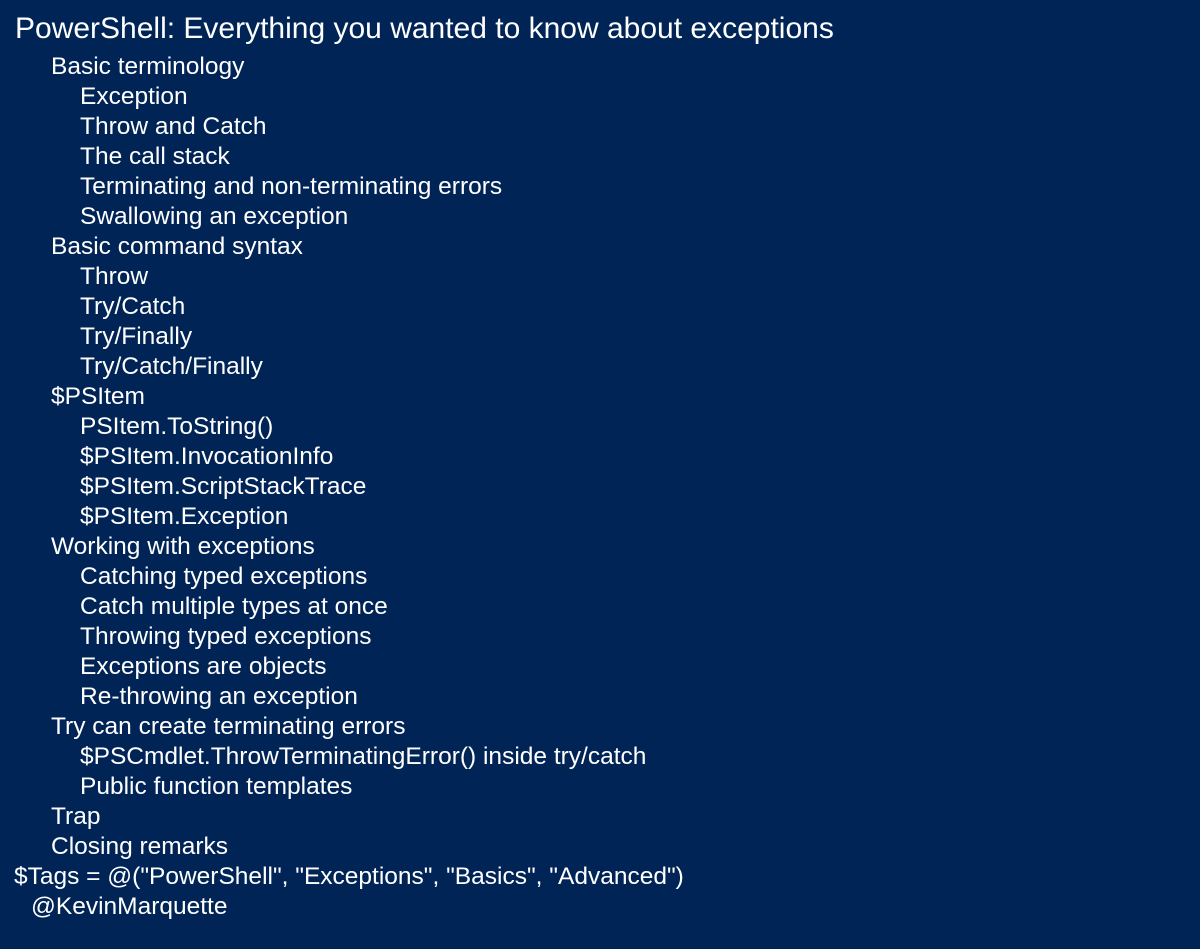  I want to click on outline-subsection: Terminating and non-terminating errors, so click(291, 186).